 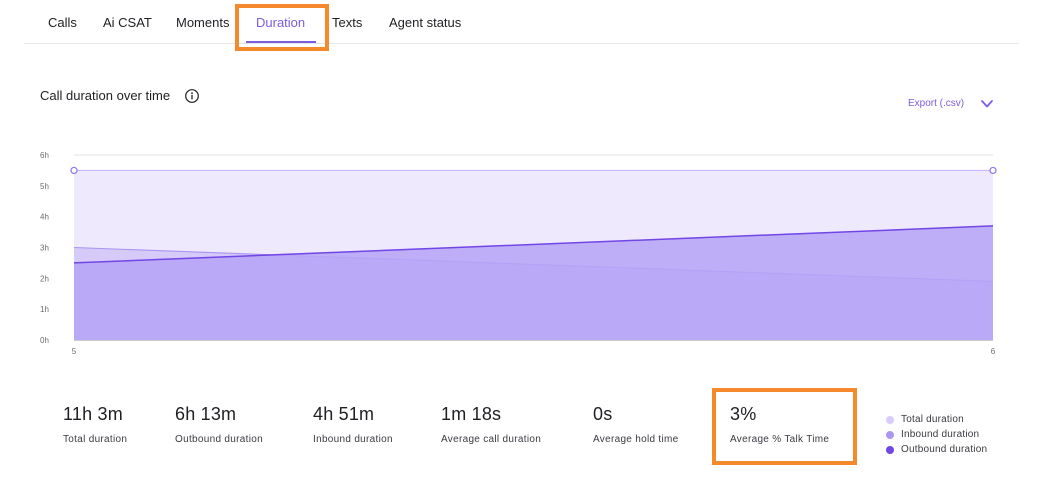 What do you see at coordinates (353, 439) in the screenshot?
I see `stat-label: Inbound duration` at bounding box center [353, 439].